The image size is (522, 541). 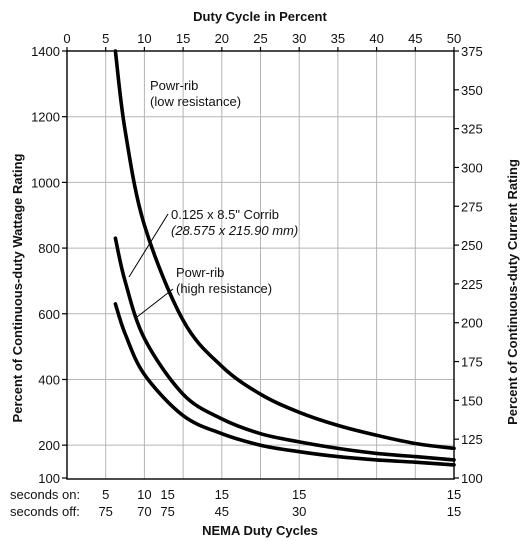 What do you see at coordinates (299, 38) in the screenshot?
I see `x-tick-label: 30` at bounding box center [299, 38].